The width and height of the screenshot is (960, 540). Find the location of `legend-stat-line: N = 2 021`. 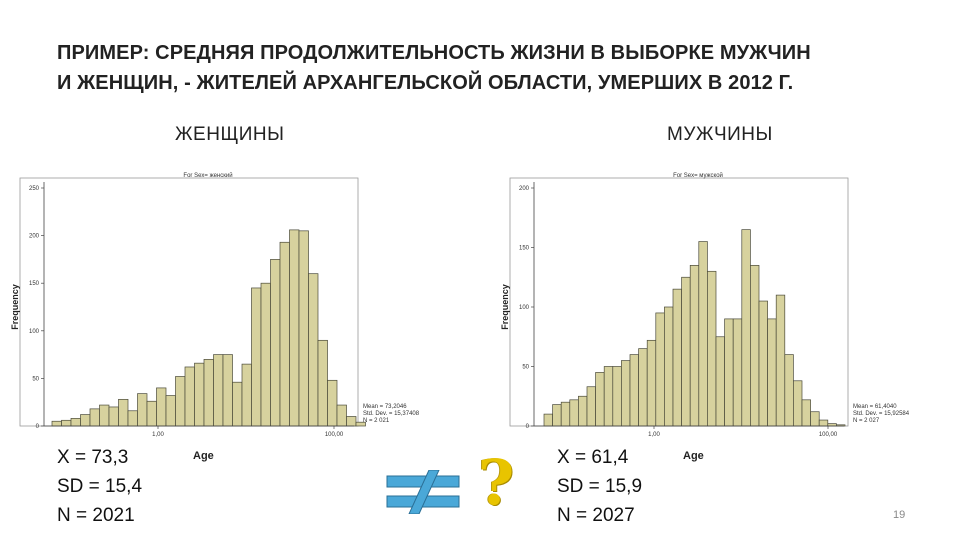

legend-stat-line: N = 2 021 is located at coordinates (376, 421).